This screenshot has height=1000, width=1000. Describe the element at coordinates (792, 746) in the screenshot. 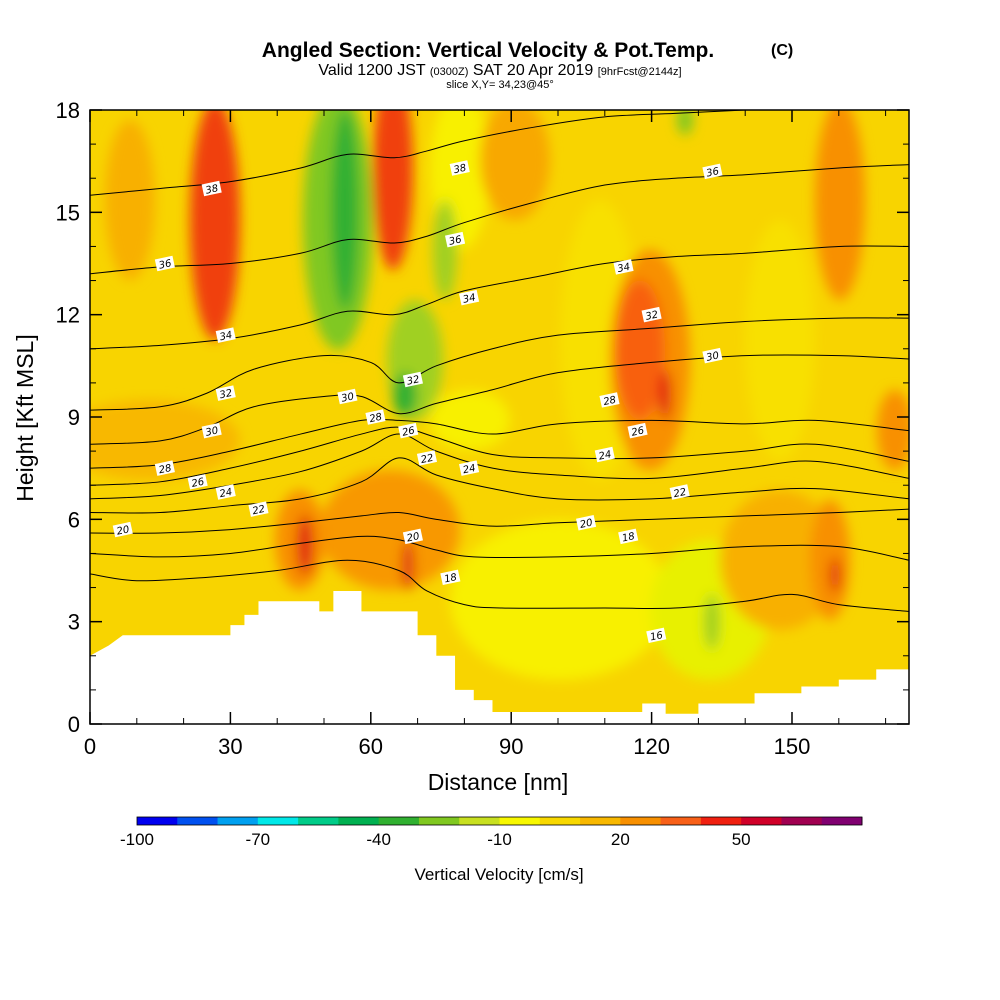

I see `x-tick-label: 150` at that location.